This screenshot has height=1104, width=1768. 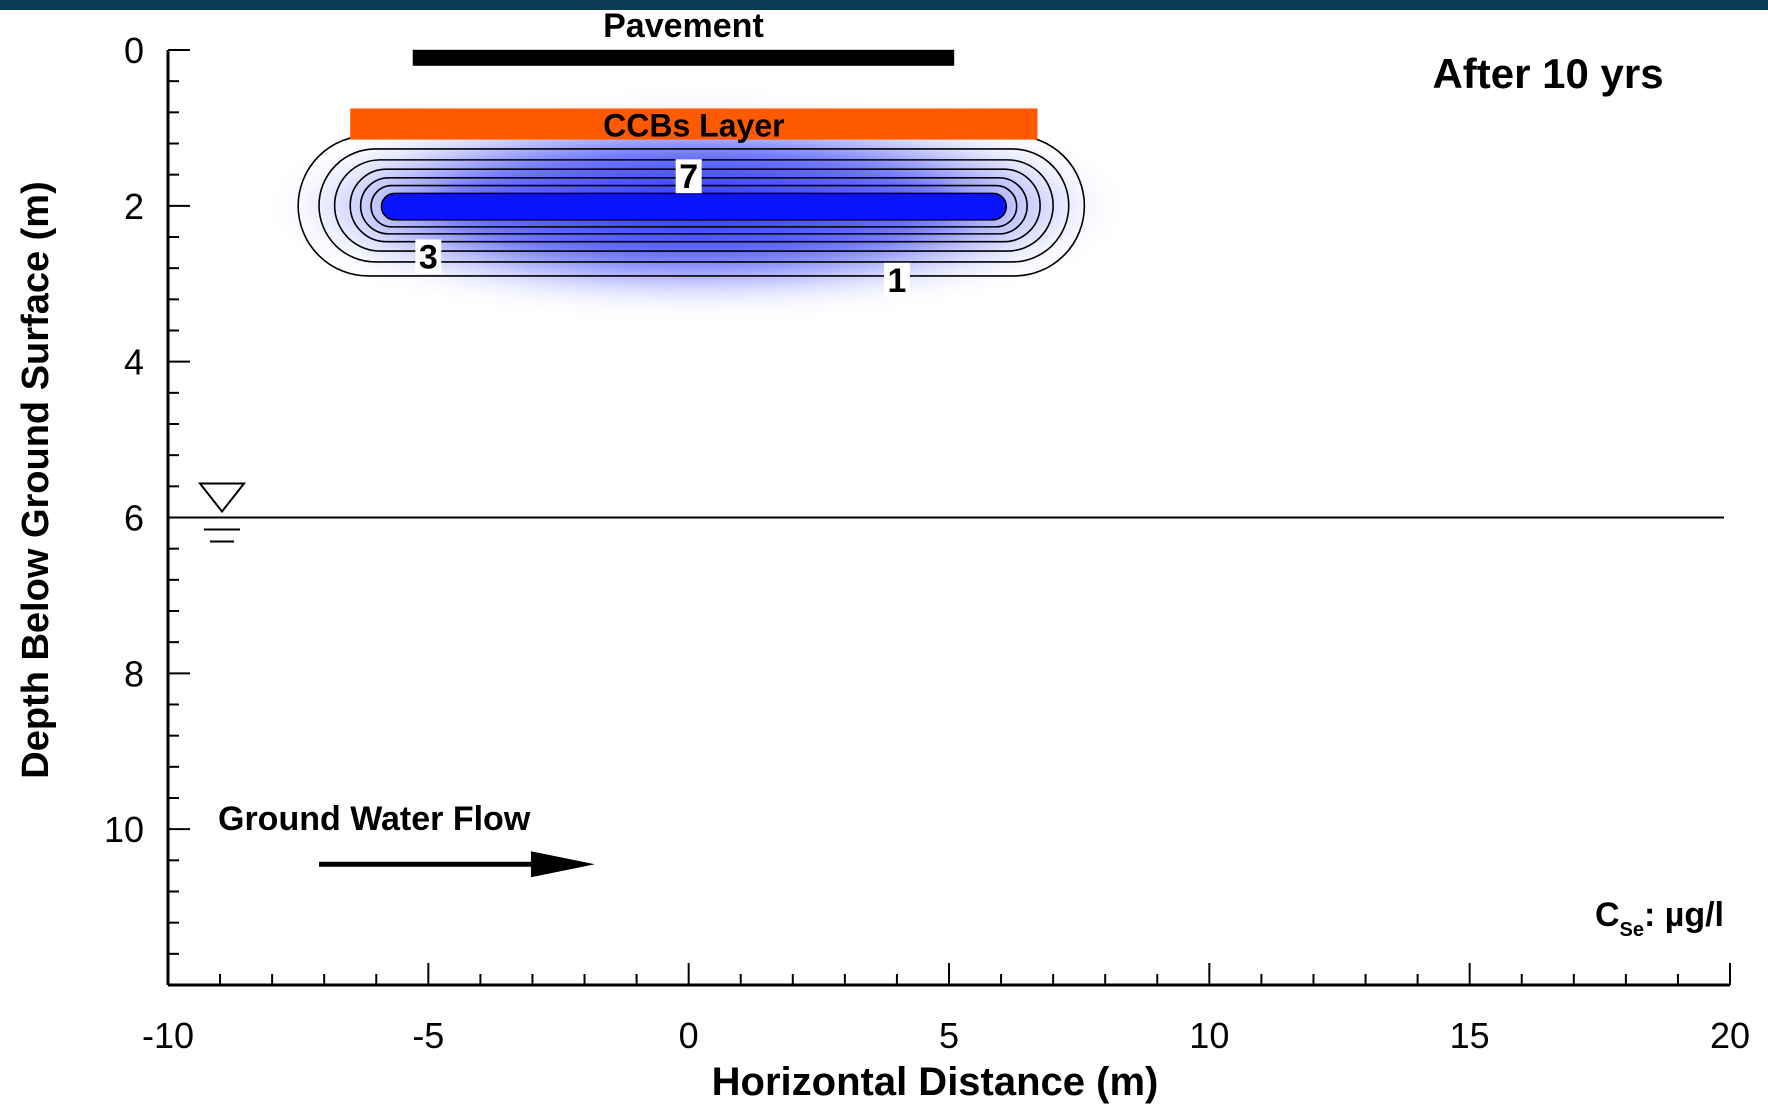 What do you see at coordinates (428, 1035) in the screenshot?
I see `x-tick-label: -5` at bounding box center [428, 1035].